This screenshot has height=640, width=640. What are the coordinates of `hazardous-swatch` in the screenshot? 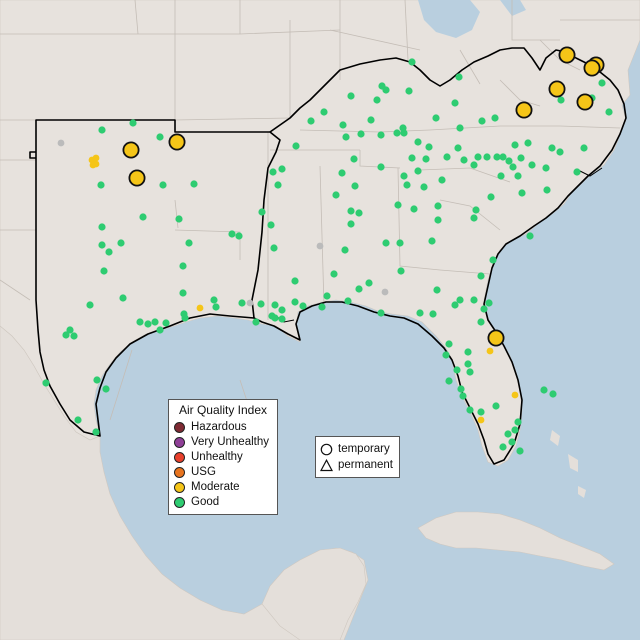 It's located at (179, 427).